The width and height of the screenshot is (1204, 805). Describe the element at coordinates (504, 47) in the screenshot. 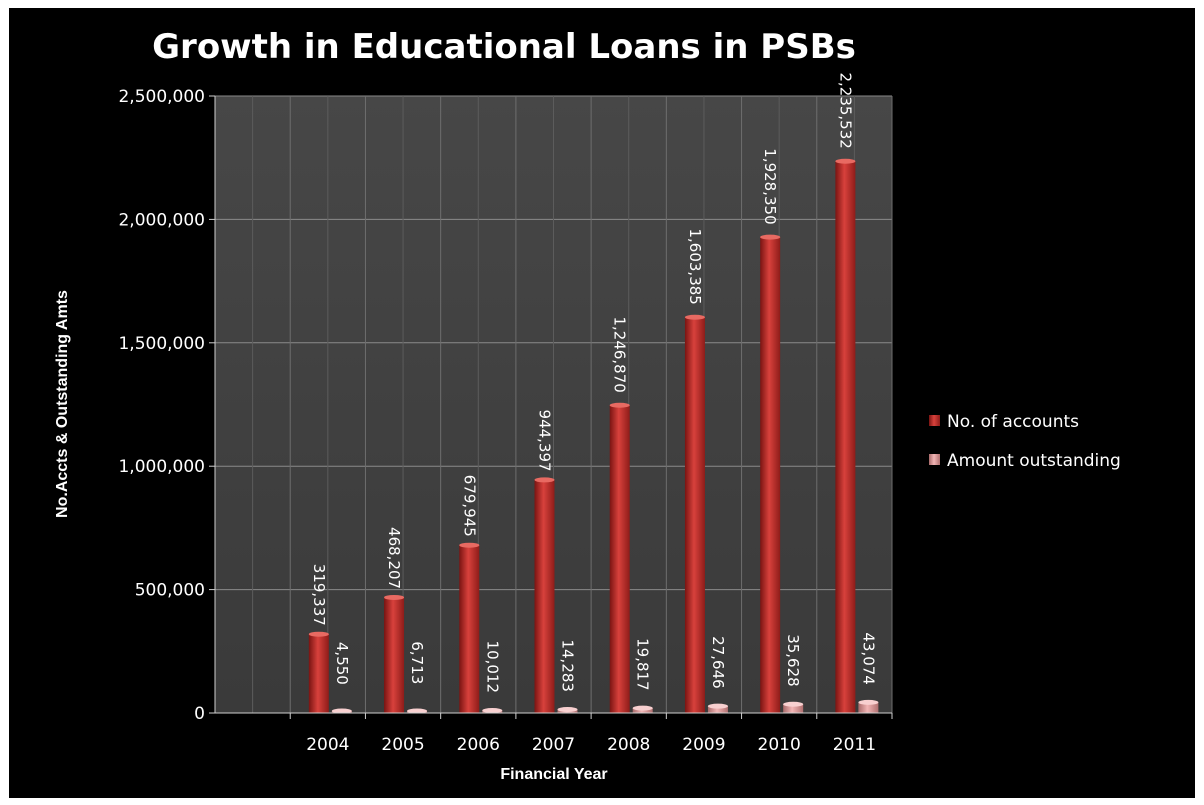

I see `chart-title: Growth in Educational Loans in PSBs` at that location.